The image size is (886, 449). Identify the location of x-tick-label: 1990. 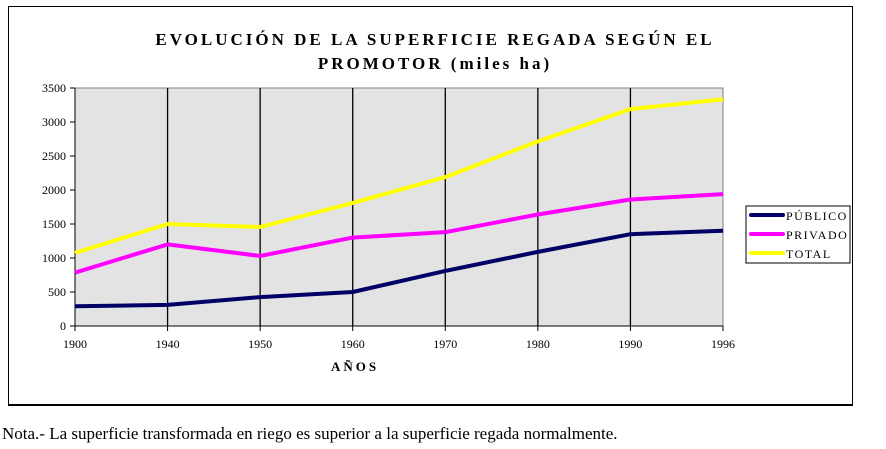
(630, 344).